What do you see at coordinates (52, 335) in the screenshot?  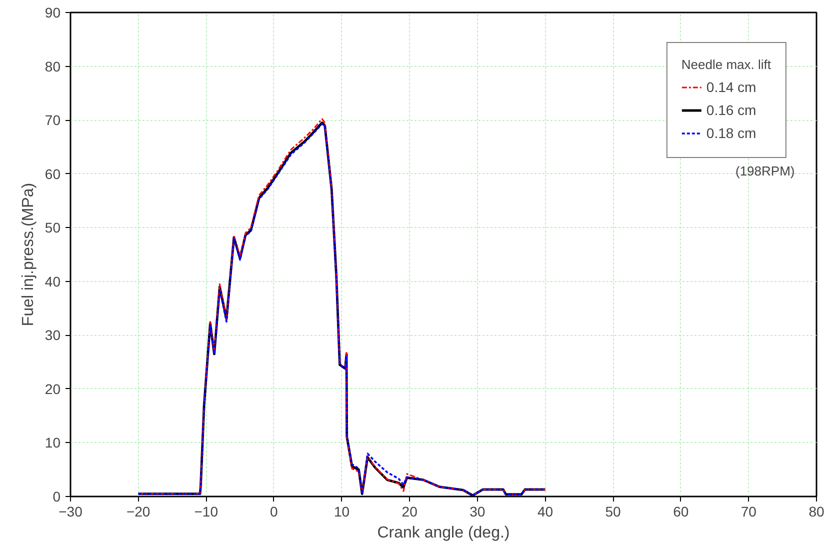 I see `y-tick-label: 30` at bounding box center [52, 335].